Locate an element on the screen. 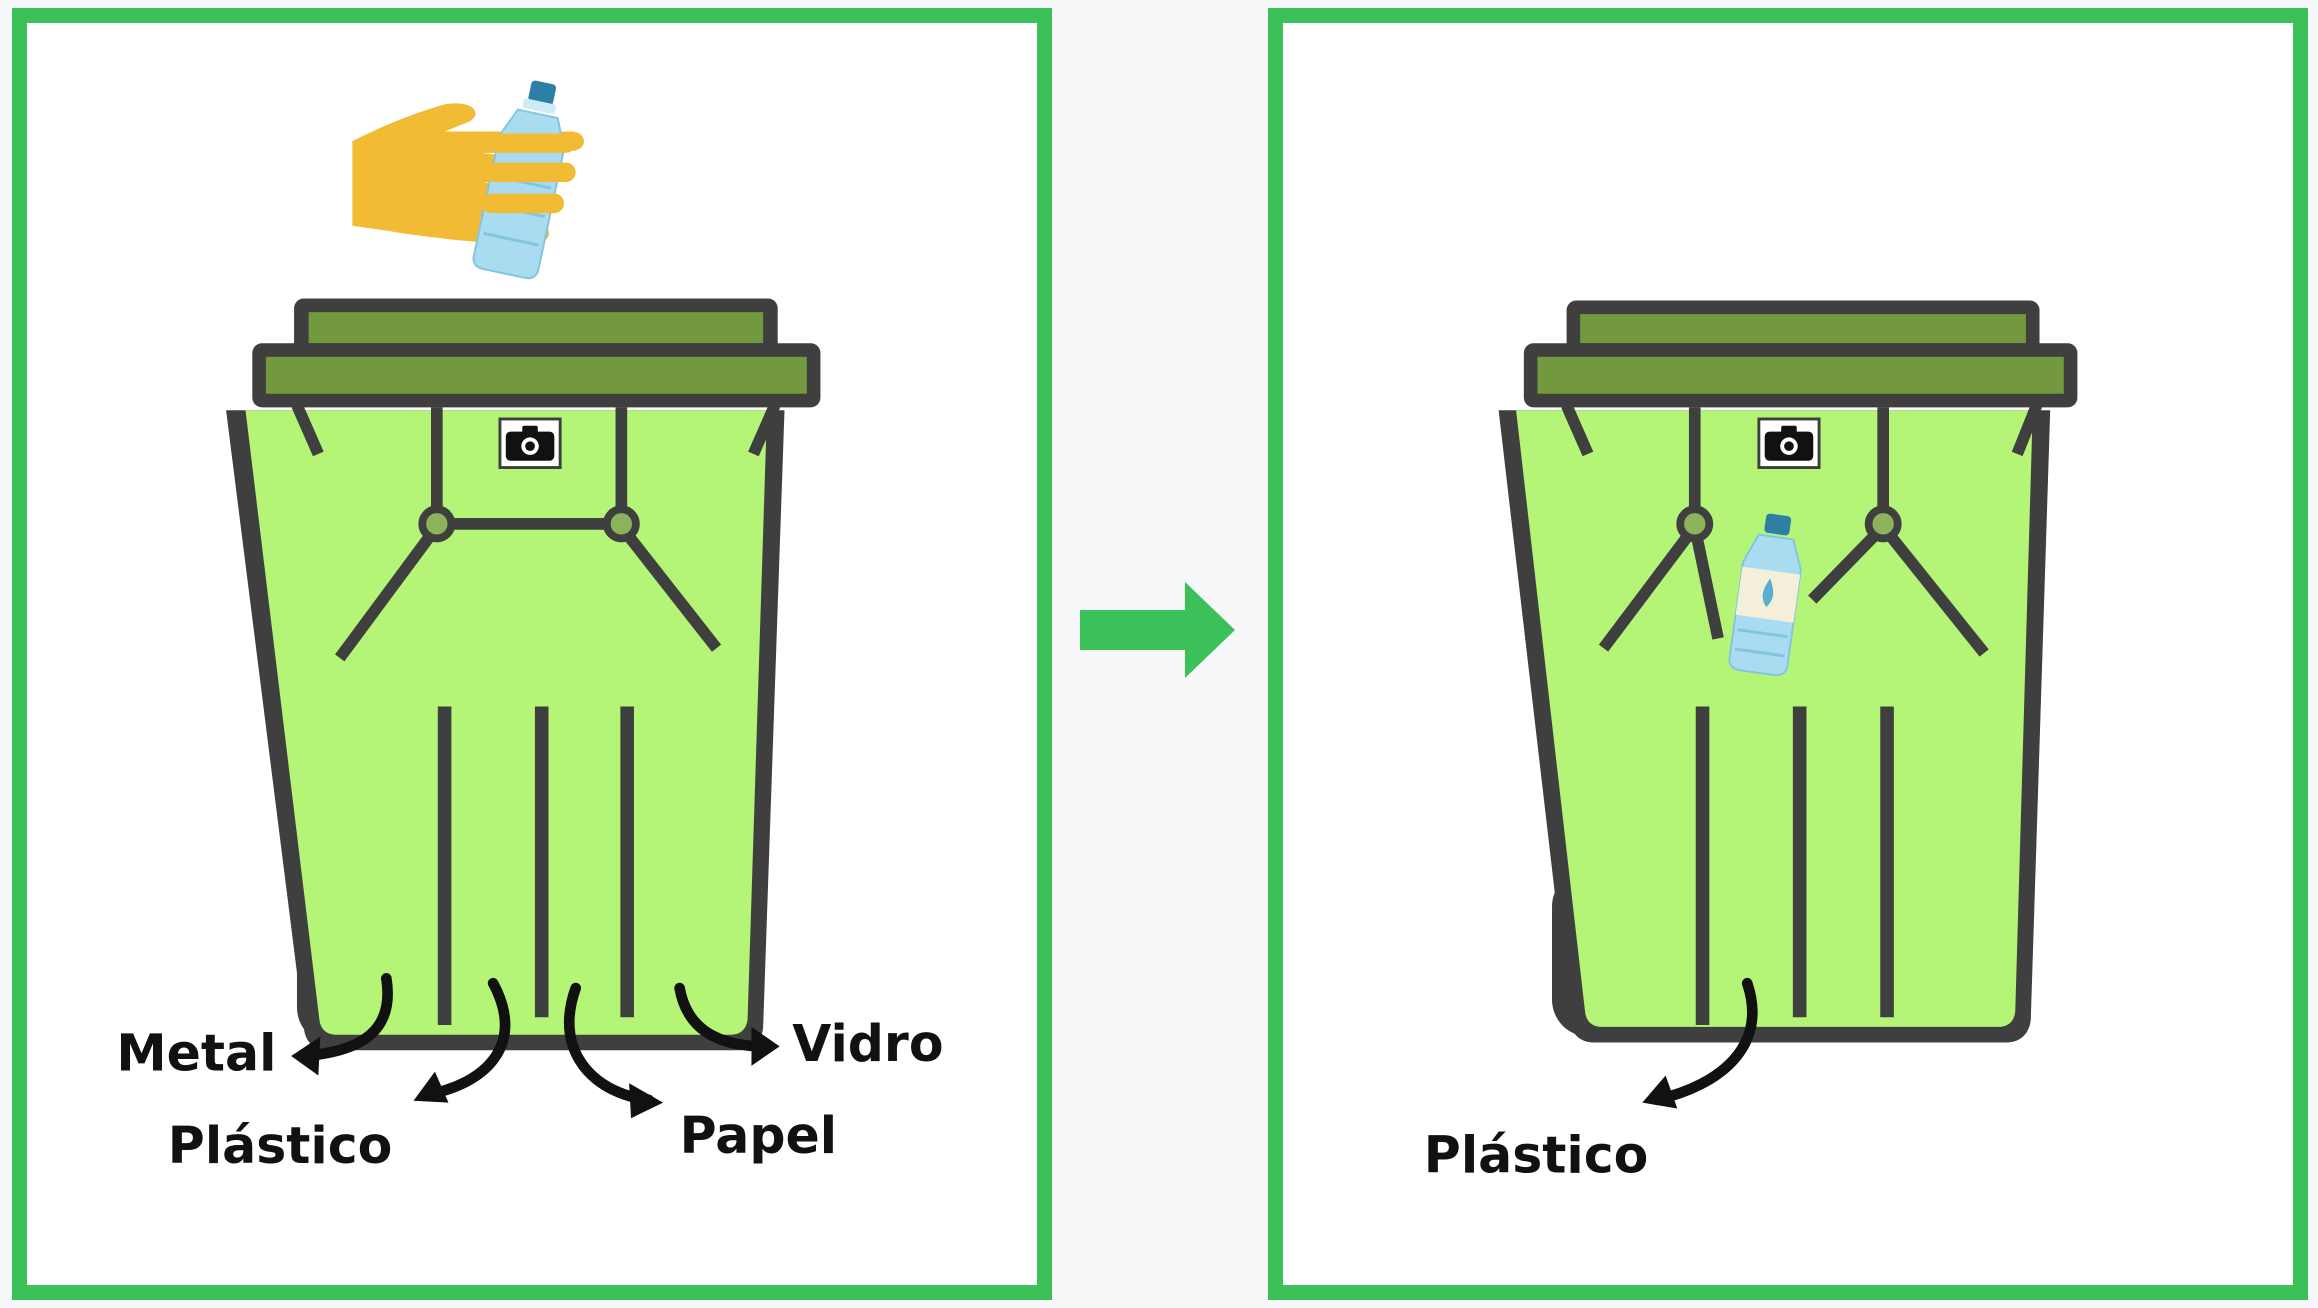 The height and width of the screenshot is (1308, 2318). arrowhead-glass is located at coordinates (765, 1046).